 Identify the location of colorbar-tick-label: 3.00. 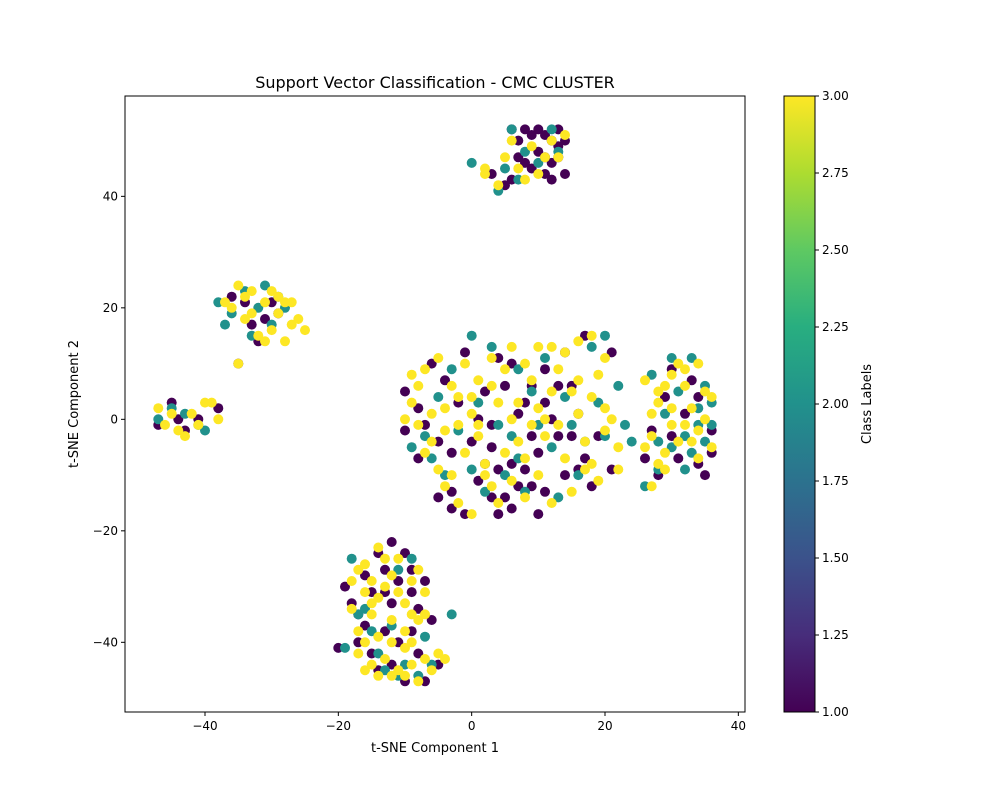
(835, 96).